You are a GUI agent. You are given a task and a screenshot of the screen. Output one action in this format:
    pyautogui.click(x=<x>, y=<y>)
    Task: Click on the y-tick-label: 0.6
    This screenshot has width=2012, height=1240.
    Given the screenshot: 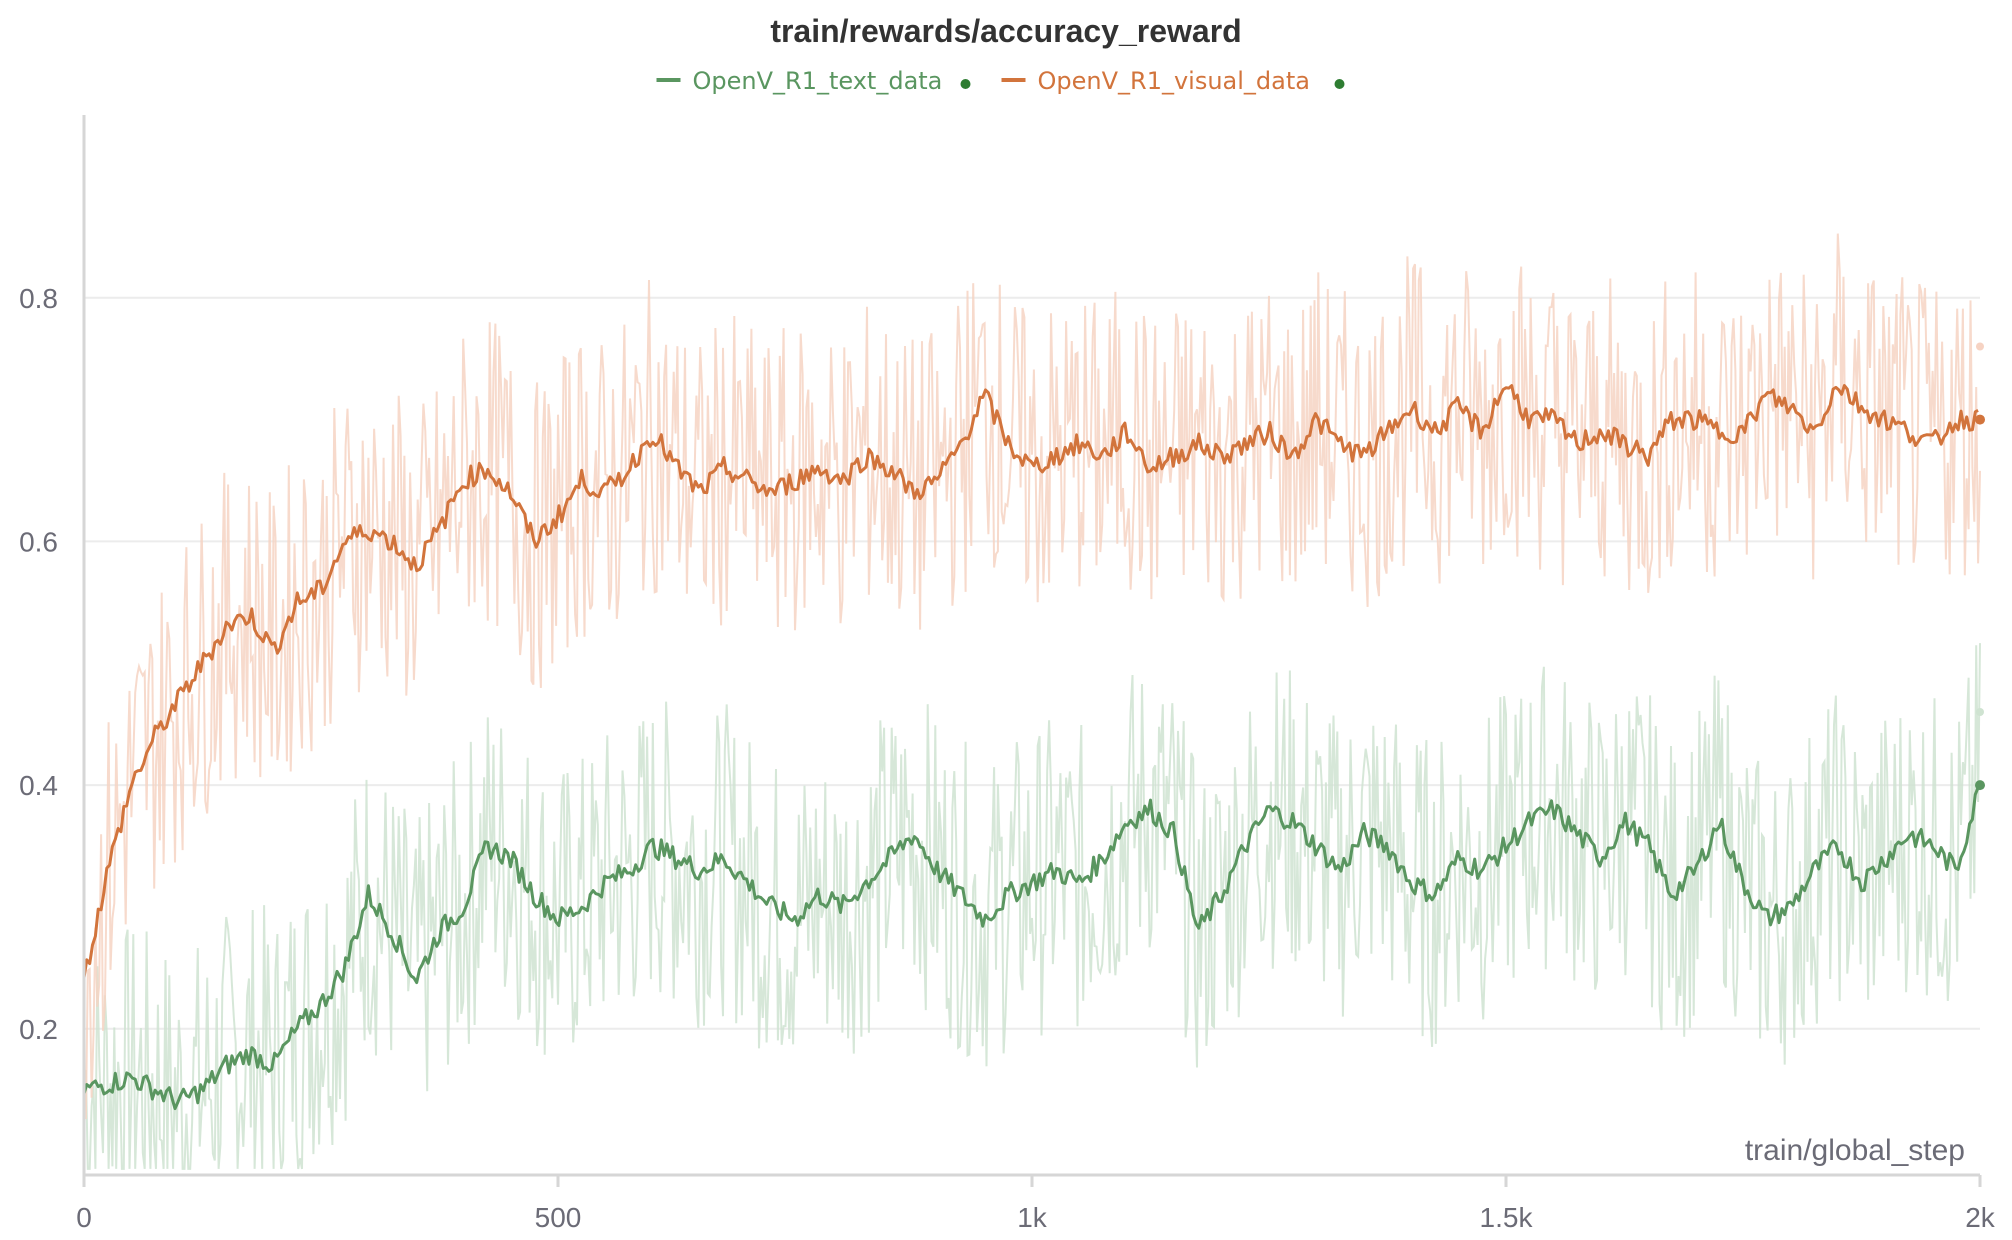 What is the action you would take?
    pyautogui.click(x=38, y=541)
    